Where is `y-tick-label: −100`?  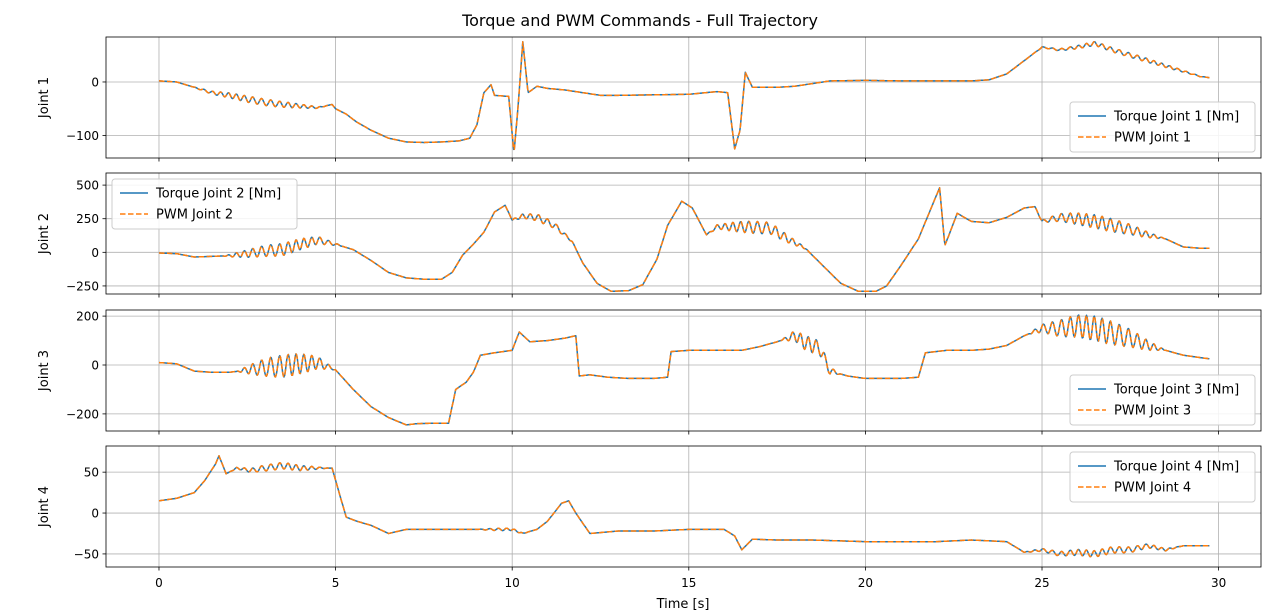
y-tick-label: −100 is located at coordinates (82, 136).